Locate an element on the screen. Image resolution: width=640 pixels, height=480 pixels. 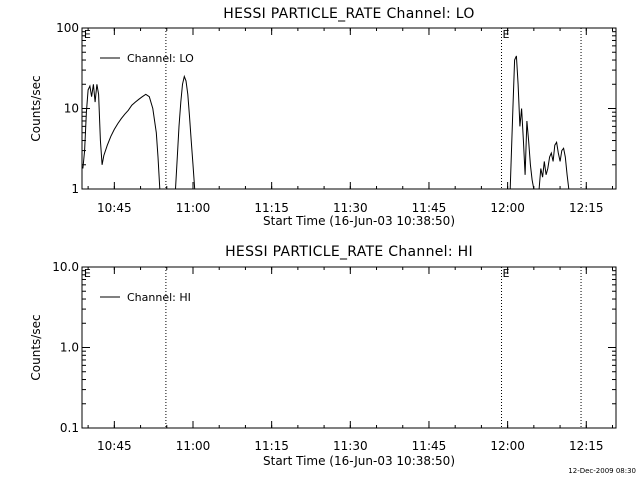
chart-title: HESSI PARTICLE_RATE Channel: LO is located at coordinates (348, 14).